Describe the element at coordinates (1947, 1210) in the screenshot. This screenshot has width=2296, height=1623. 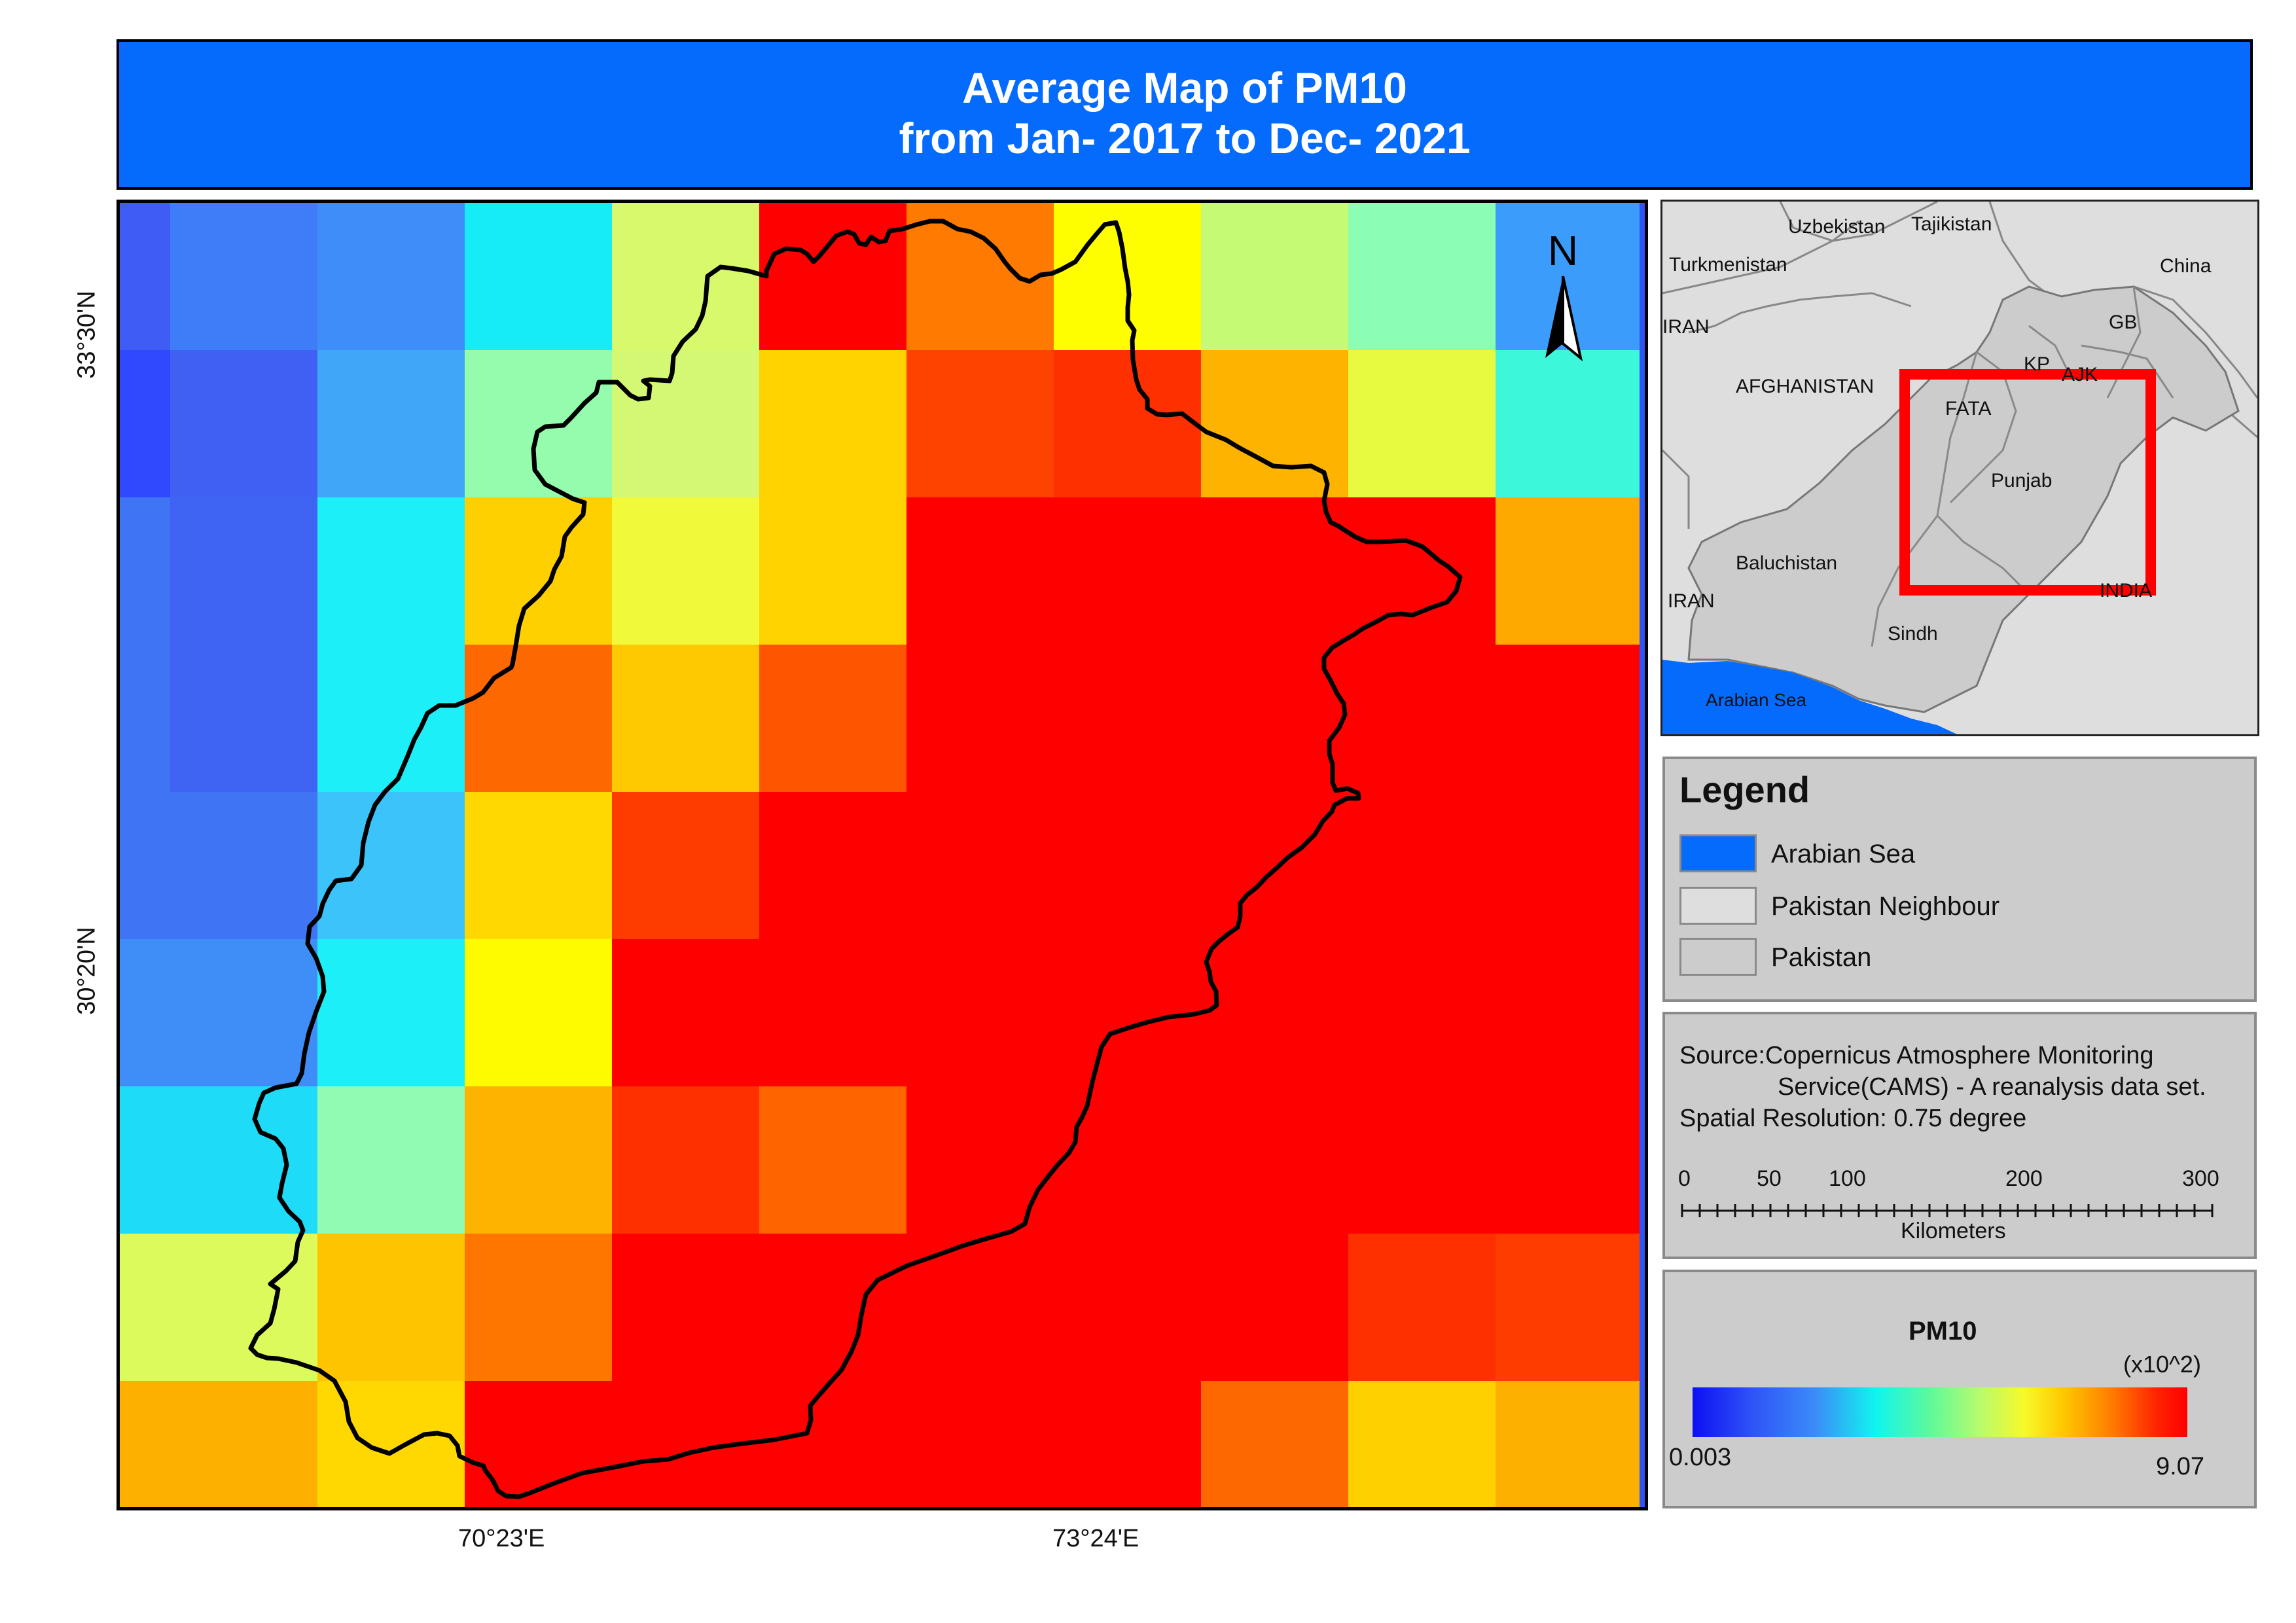
I see `scale-bar-line` at that location.